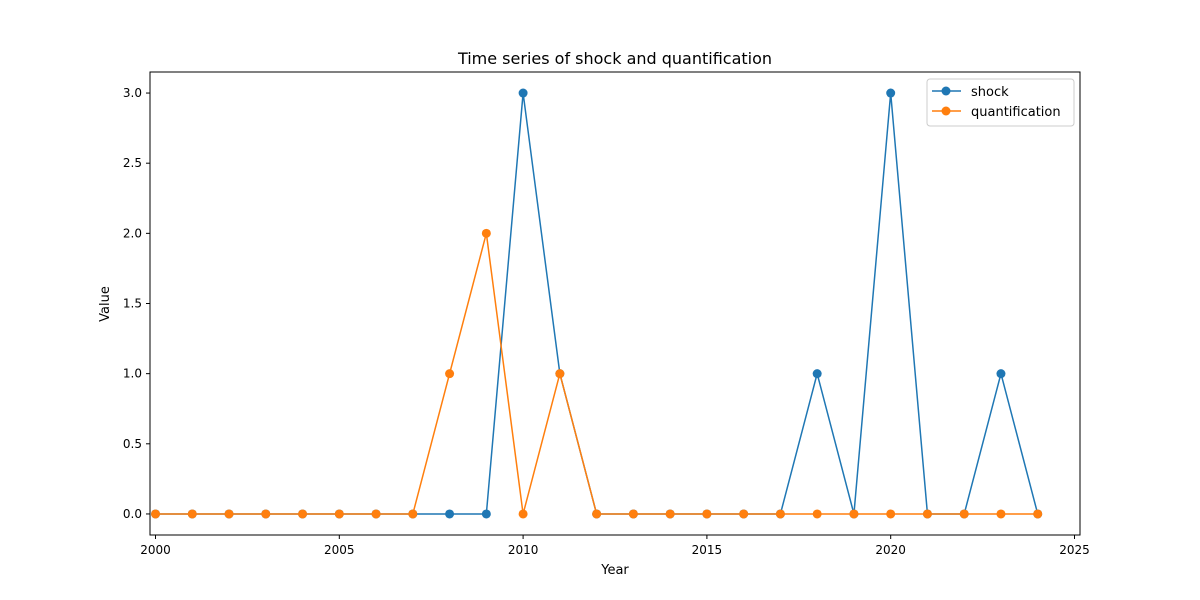  What do you see at coordinates (707, 550) in the screenshot?
I see `x-tick-label: 2015` at bounding box center [707, 550].